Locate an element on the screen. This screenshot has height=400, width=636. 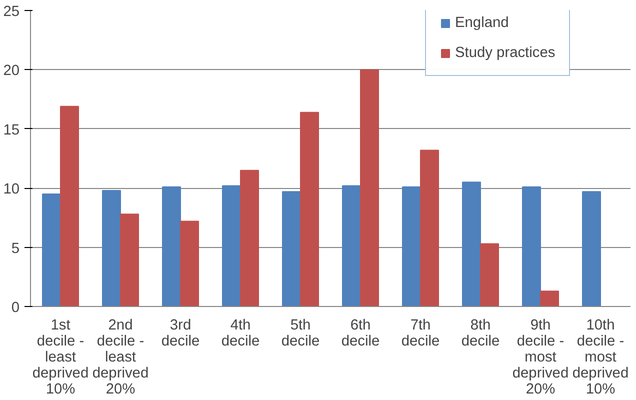
x-tick-label: 7th decile is located at coordinates (420, 334).